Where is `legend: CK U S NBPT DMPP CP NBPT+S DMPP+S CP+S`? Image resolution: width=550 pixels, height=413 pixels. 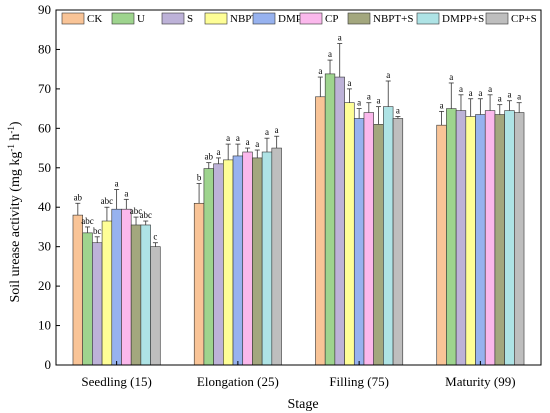 legend: CK U S NBPT DMPP CP NBPT+S DMPP+S CP+S is located at coordinates (299, 18).